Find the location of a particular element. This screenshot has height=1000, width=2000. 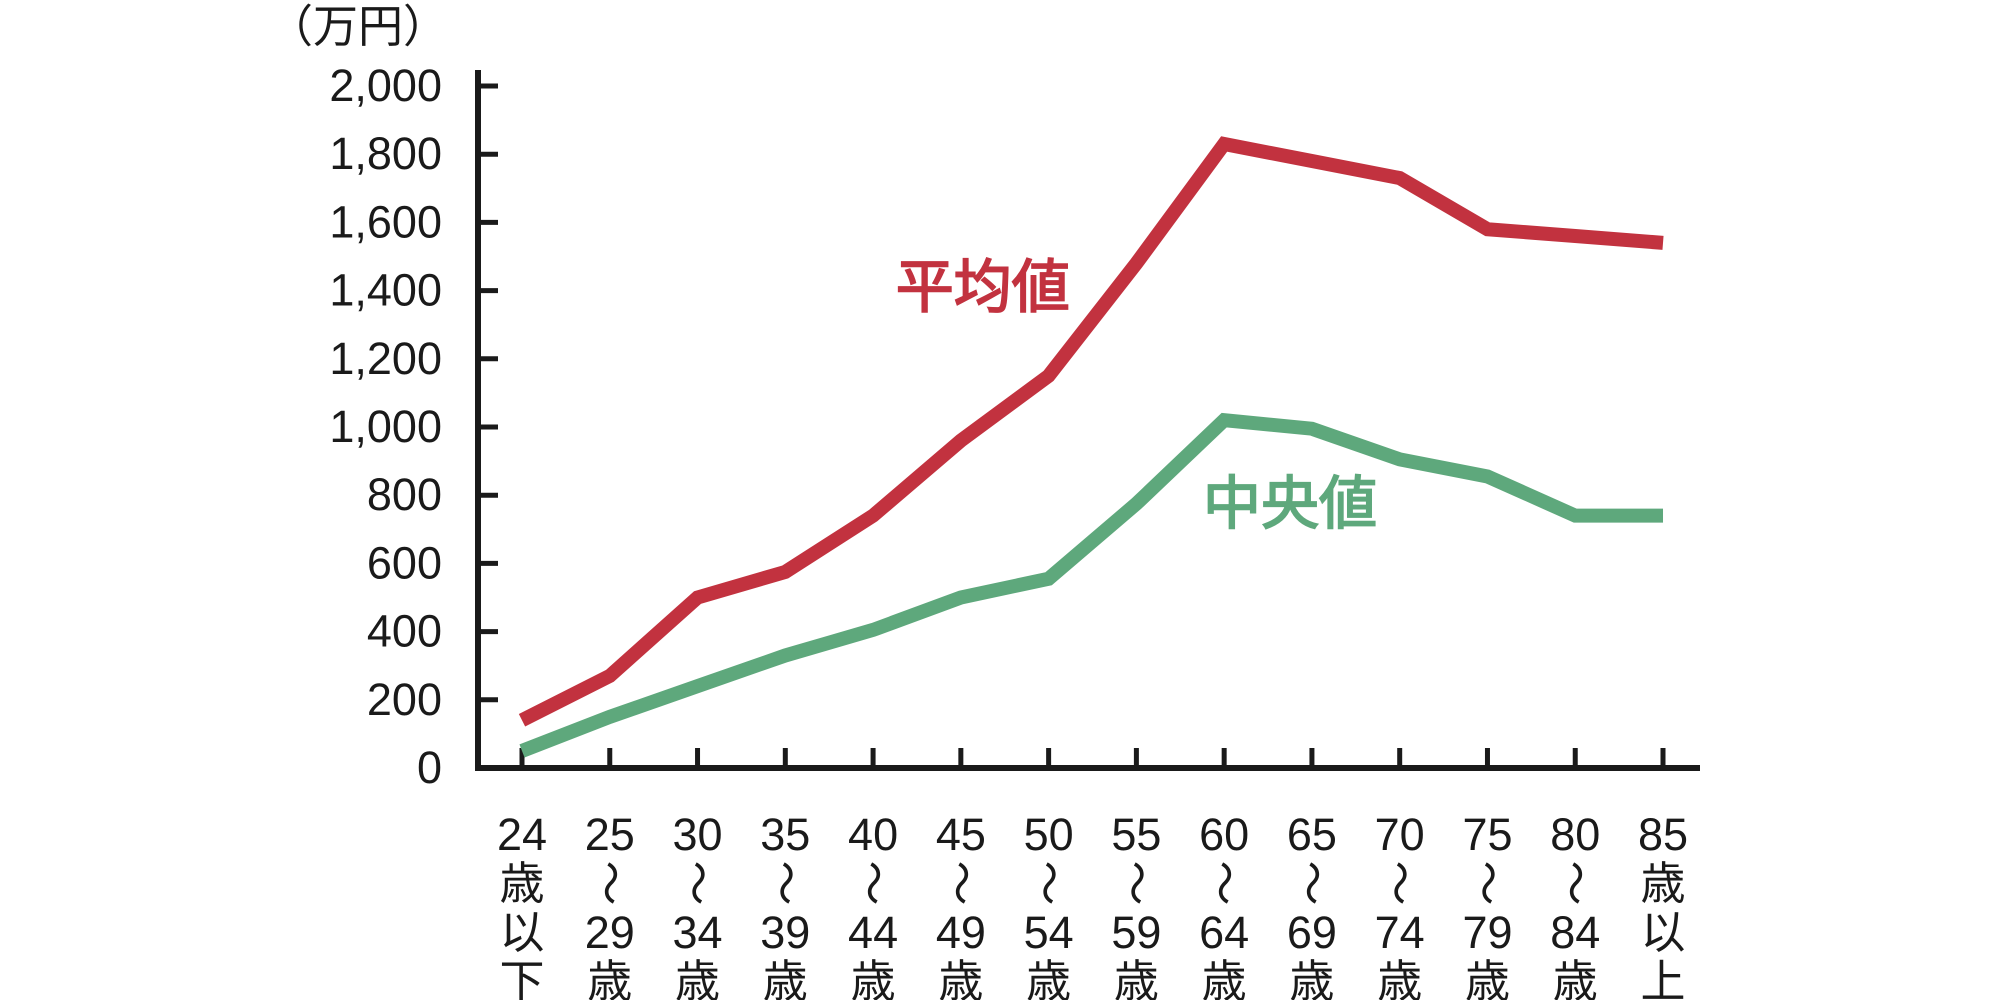

y-axis-unit-label: （万円） is located at coordinates (358, 26).